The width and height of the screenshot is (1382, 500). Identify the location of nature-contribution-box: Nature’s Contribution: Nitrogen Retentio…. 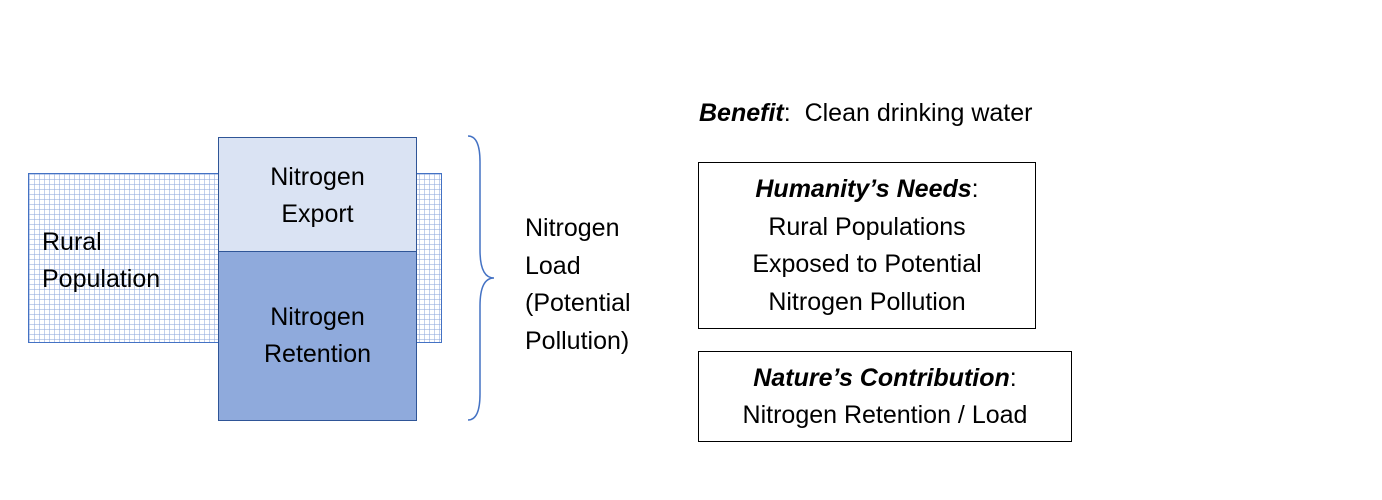
(885, 396).